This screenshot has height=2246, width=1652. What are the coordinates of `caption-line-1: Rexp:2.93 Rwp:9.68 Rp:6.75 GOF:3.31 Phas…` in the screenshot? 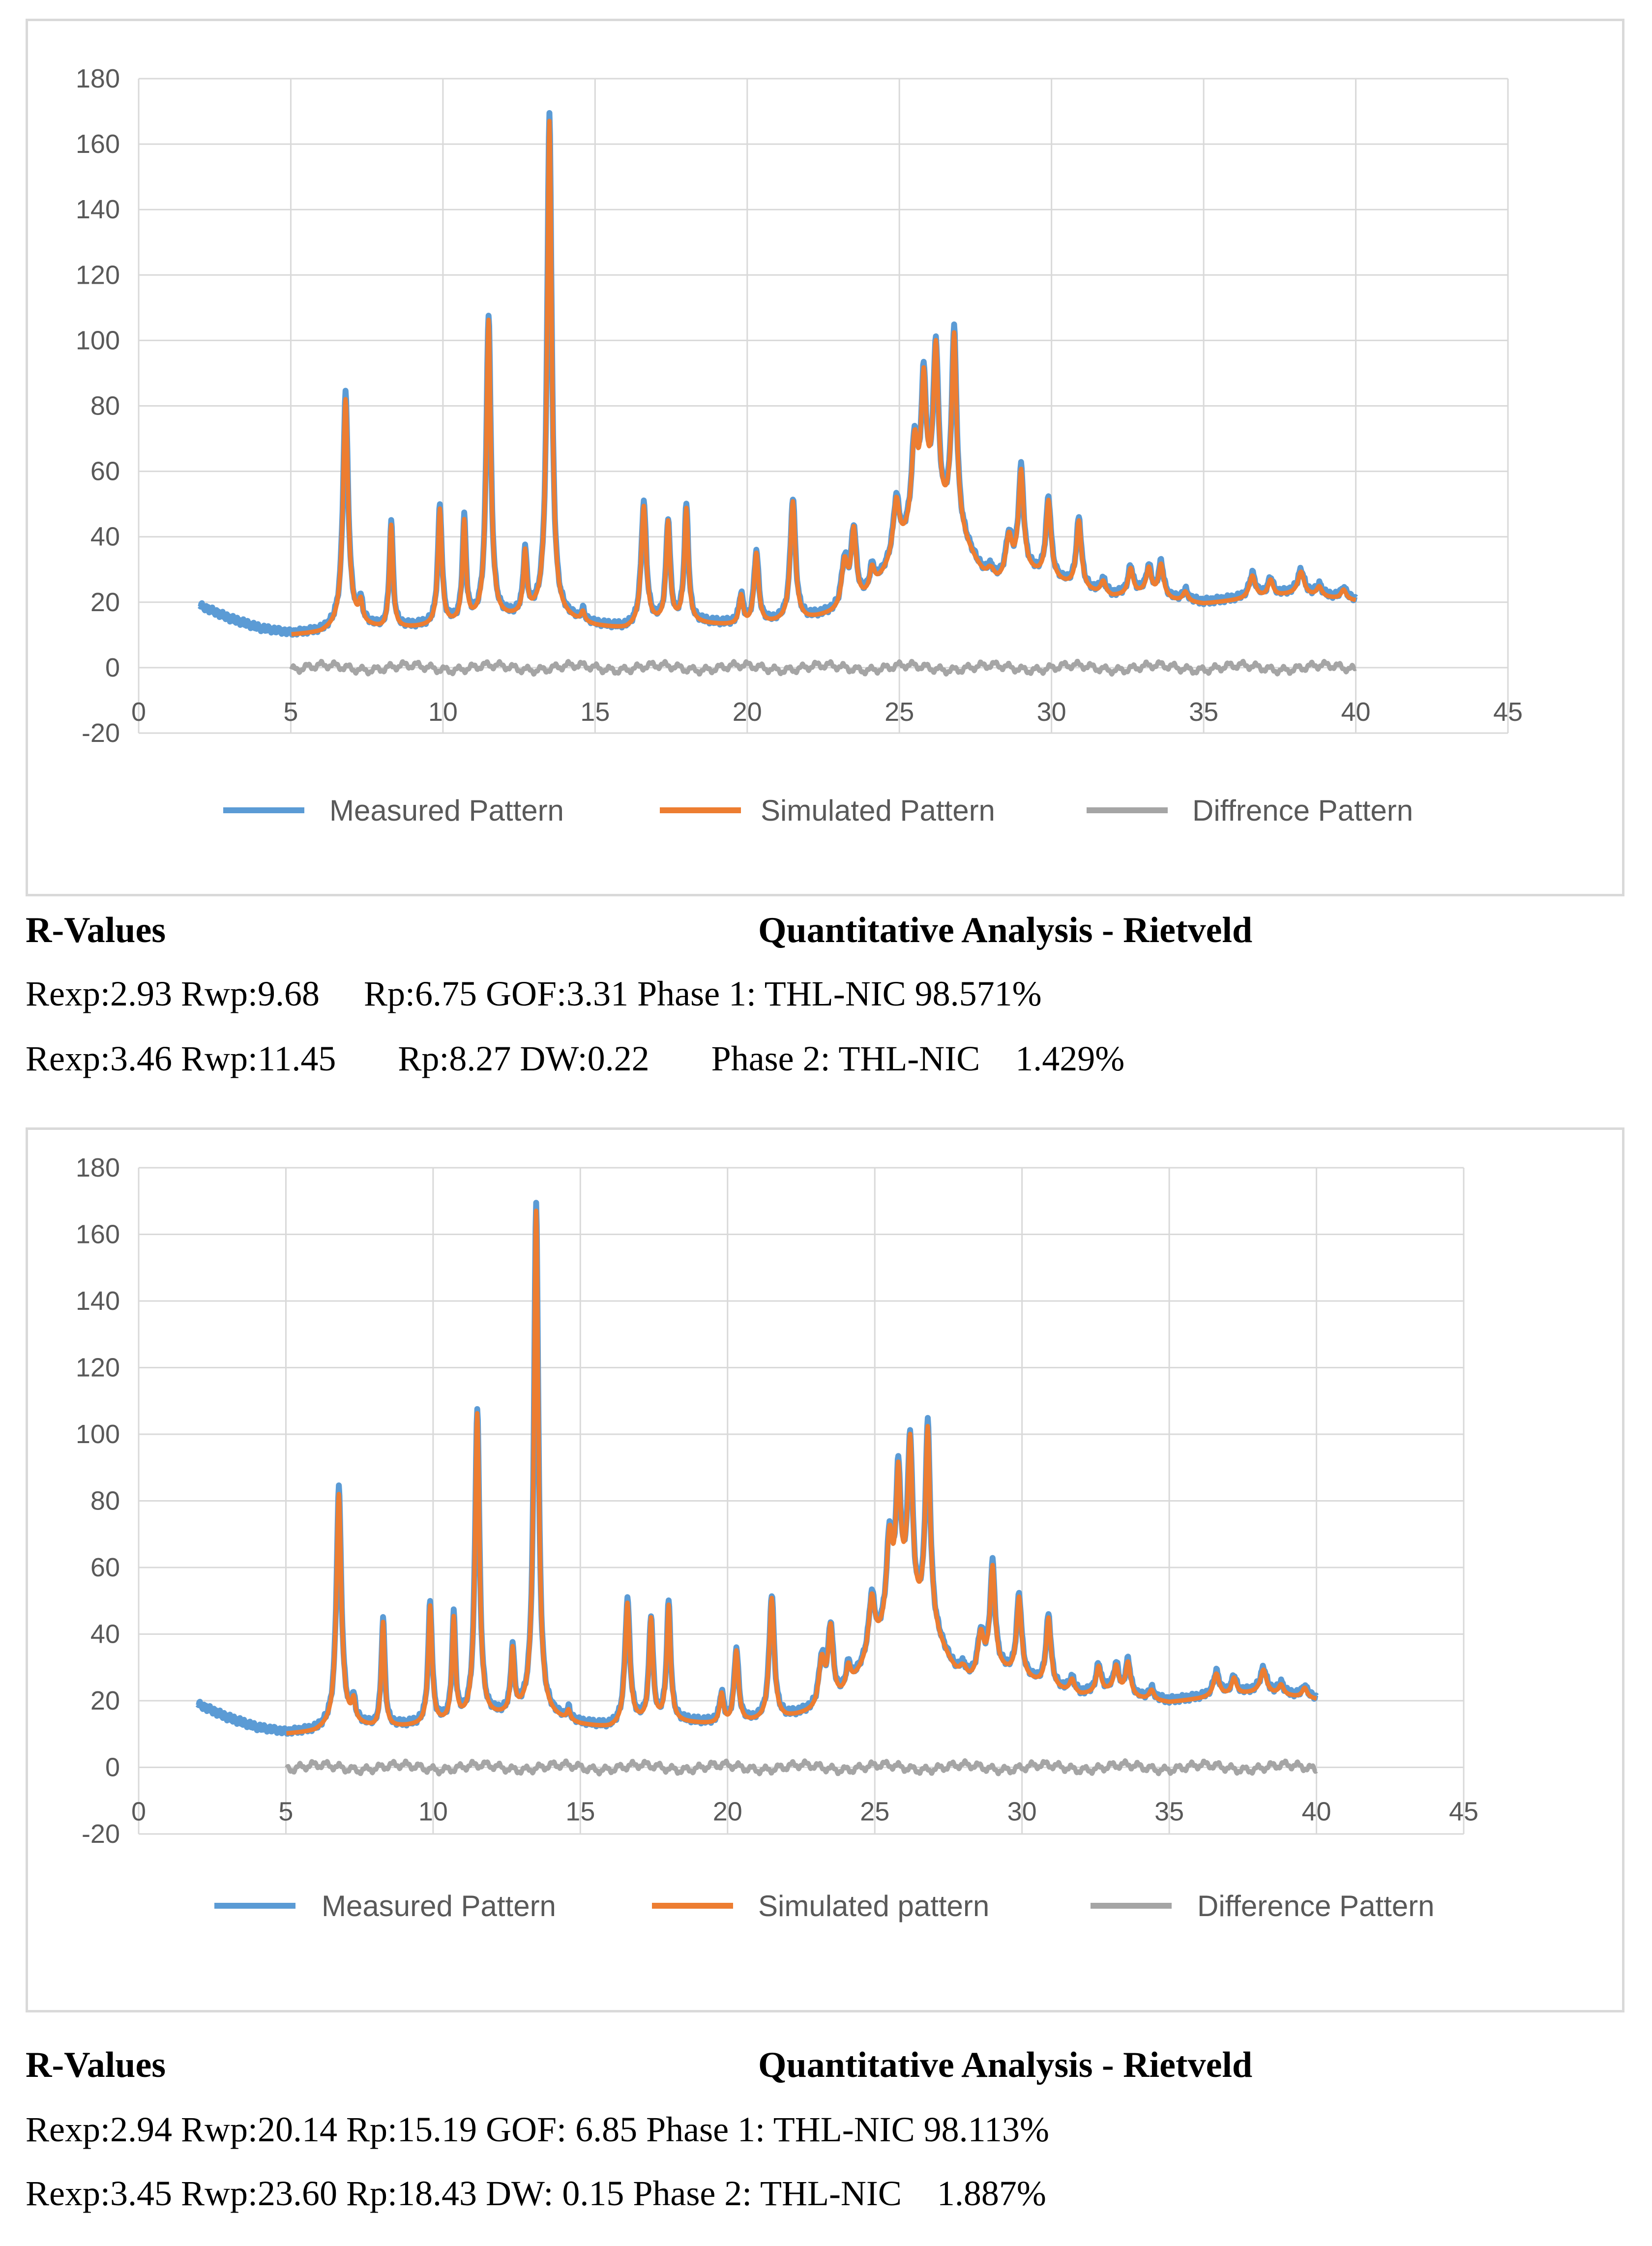 It's located at (534, 993).